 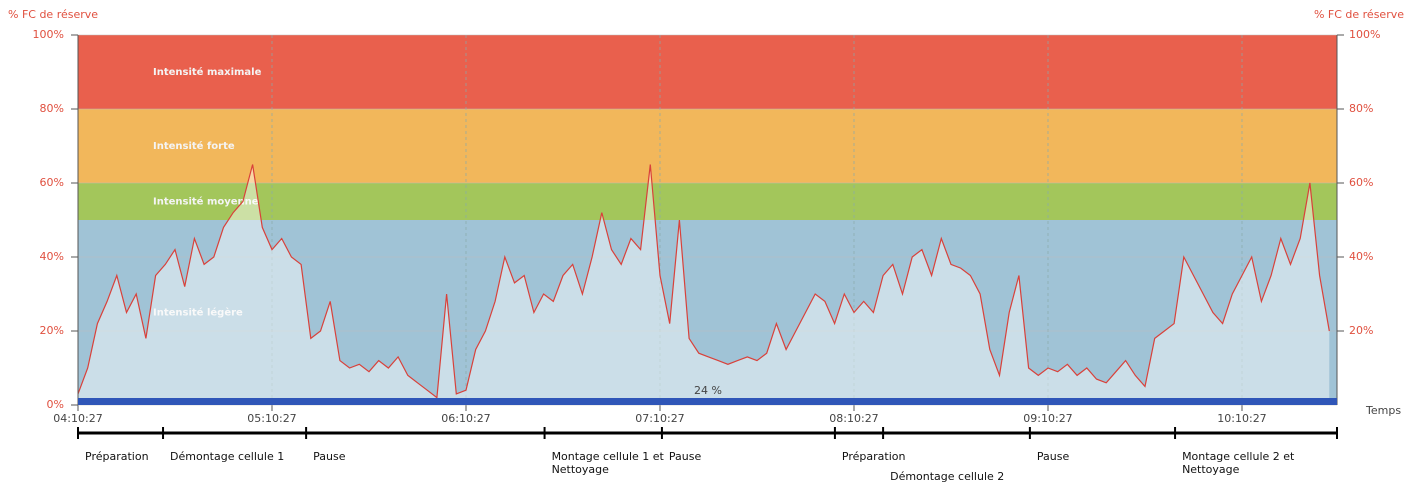 I want to click on zone-label: Intensité légère, so click(x=198, y=313).